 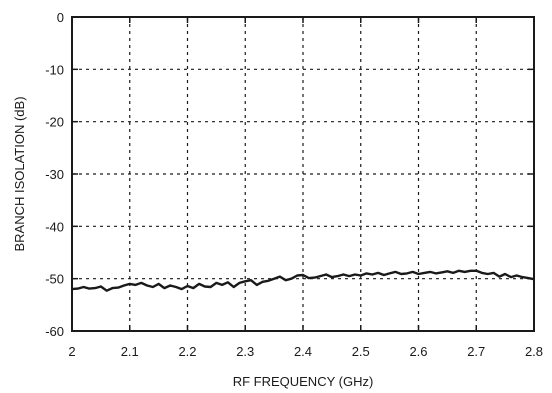 What do you see at coordinates (54, 226) in the screenshot?
I see `y-tick-label: -40` at bounding box center [54, 226].